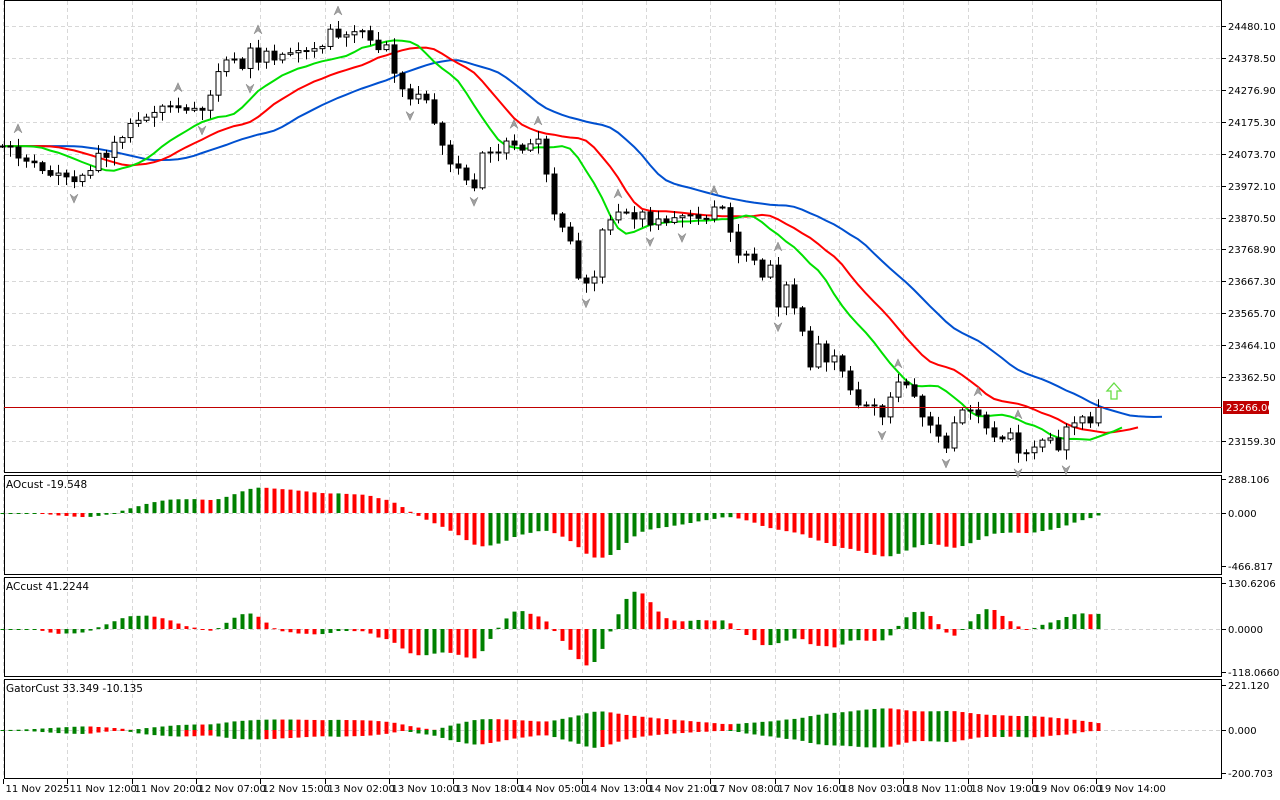 The width and height of the screenshot is (1280, 800). Describe the element at coordinates (1250, 408) in the screenshot. I see `current-price-label: 23266.06` at that location.